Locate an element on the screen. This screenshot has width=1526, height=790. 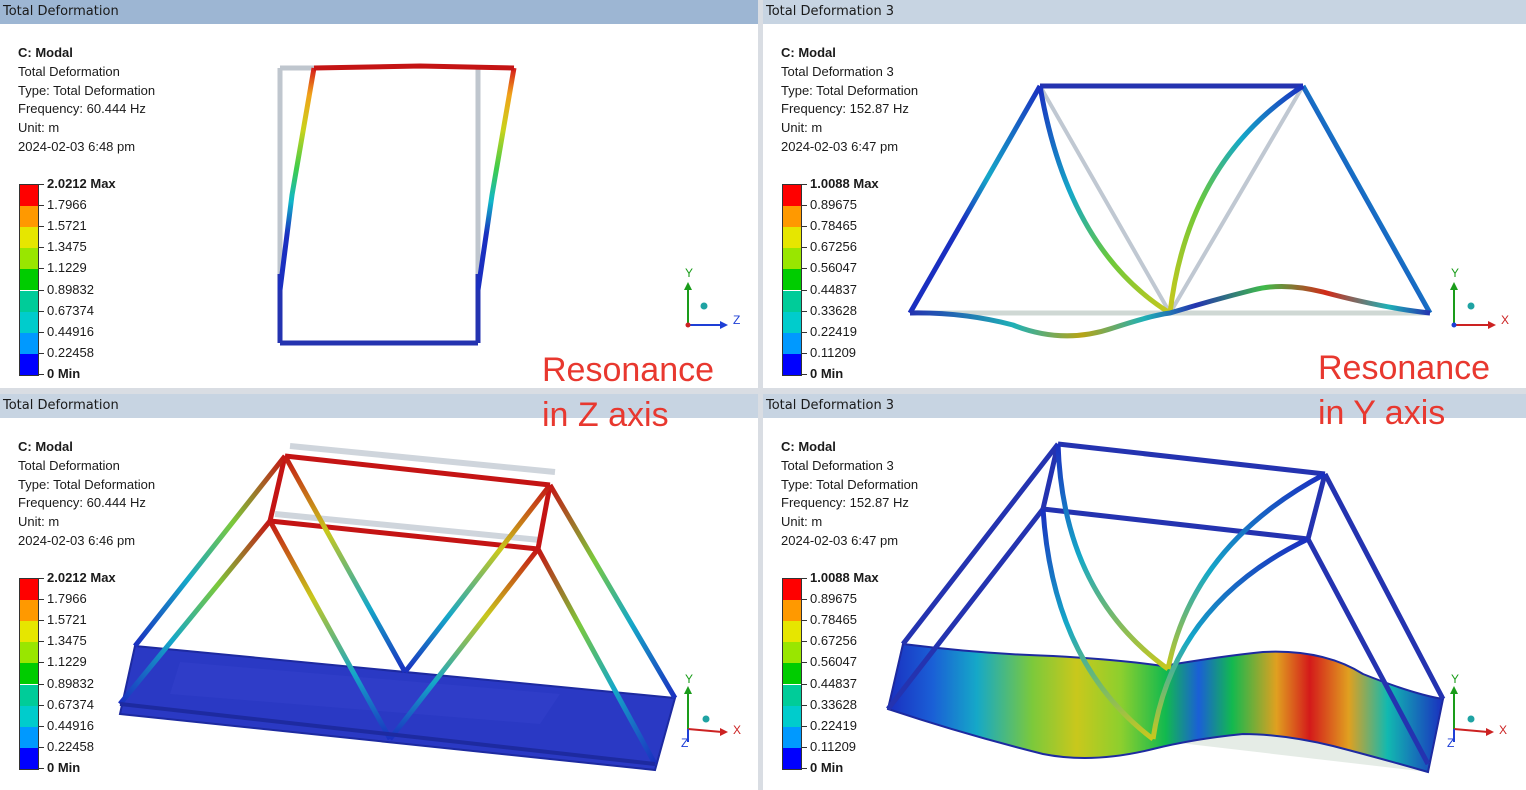
legend-value-label: 0.44916 is located at coordinates (70, 331).